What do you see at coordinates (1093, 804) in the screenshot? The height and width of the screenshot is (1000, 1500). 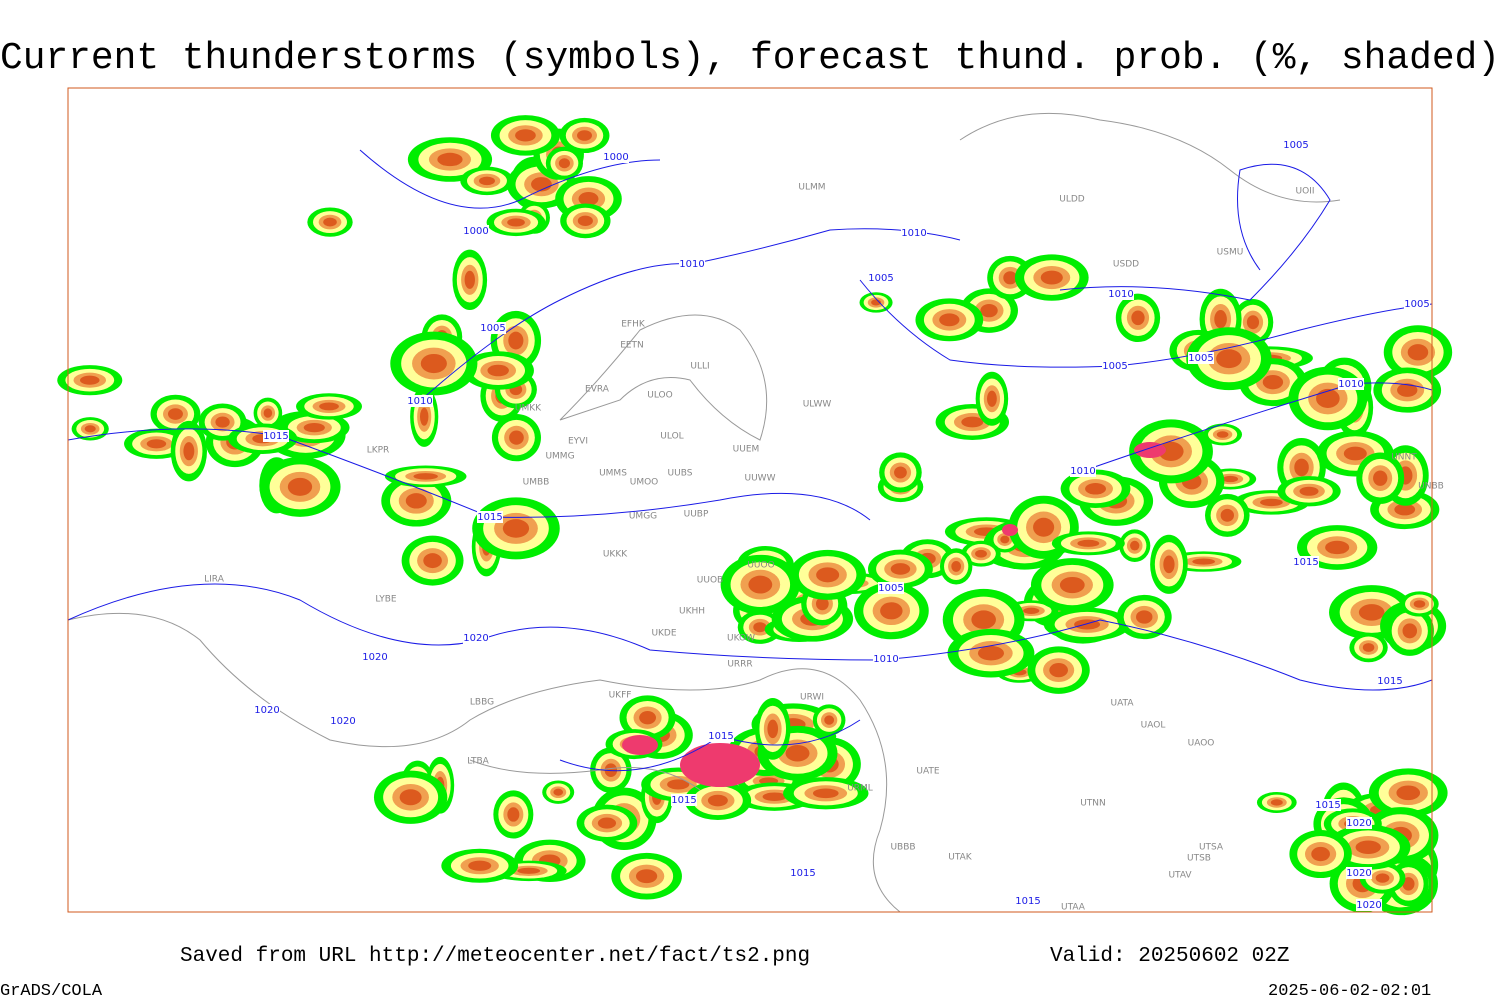 I see `station-label: UTNN` at bounding box center [1093, 804].